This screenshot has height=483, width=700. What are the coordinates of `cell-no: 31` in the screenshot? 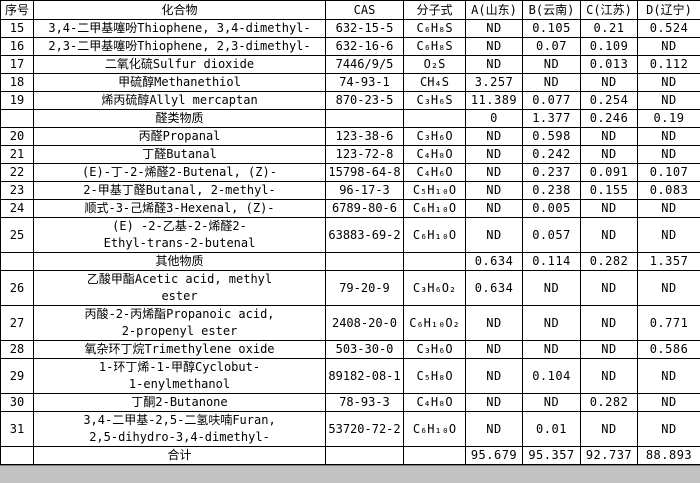 It's located at (17, 429).